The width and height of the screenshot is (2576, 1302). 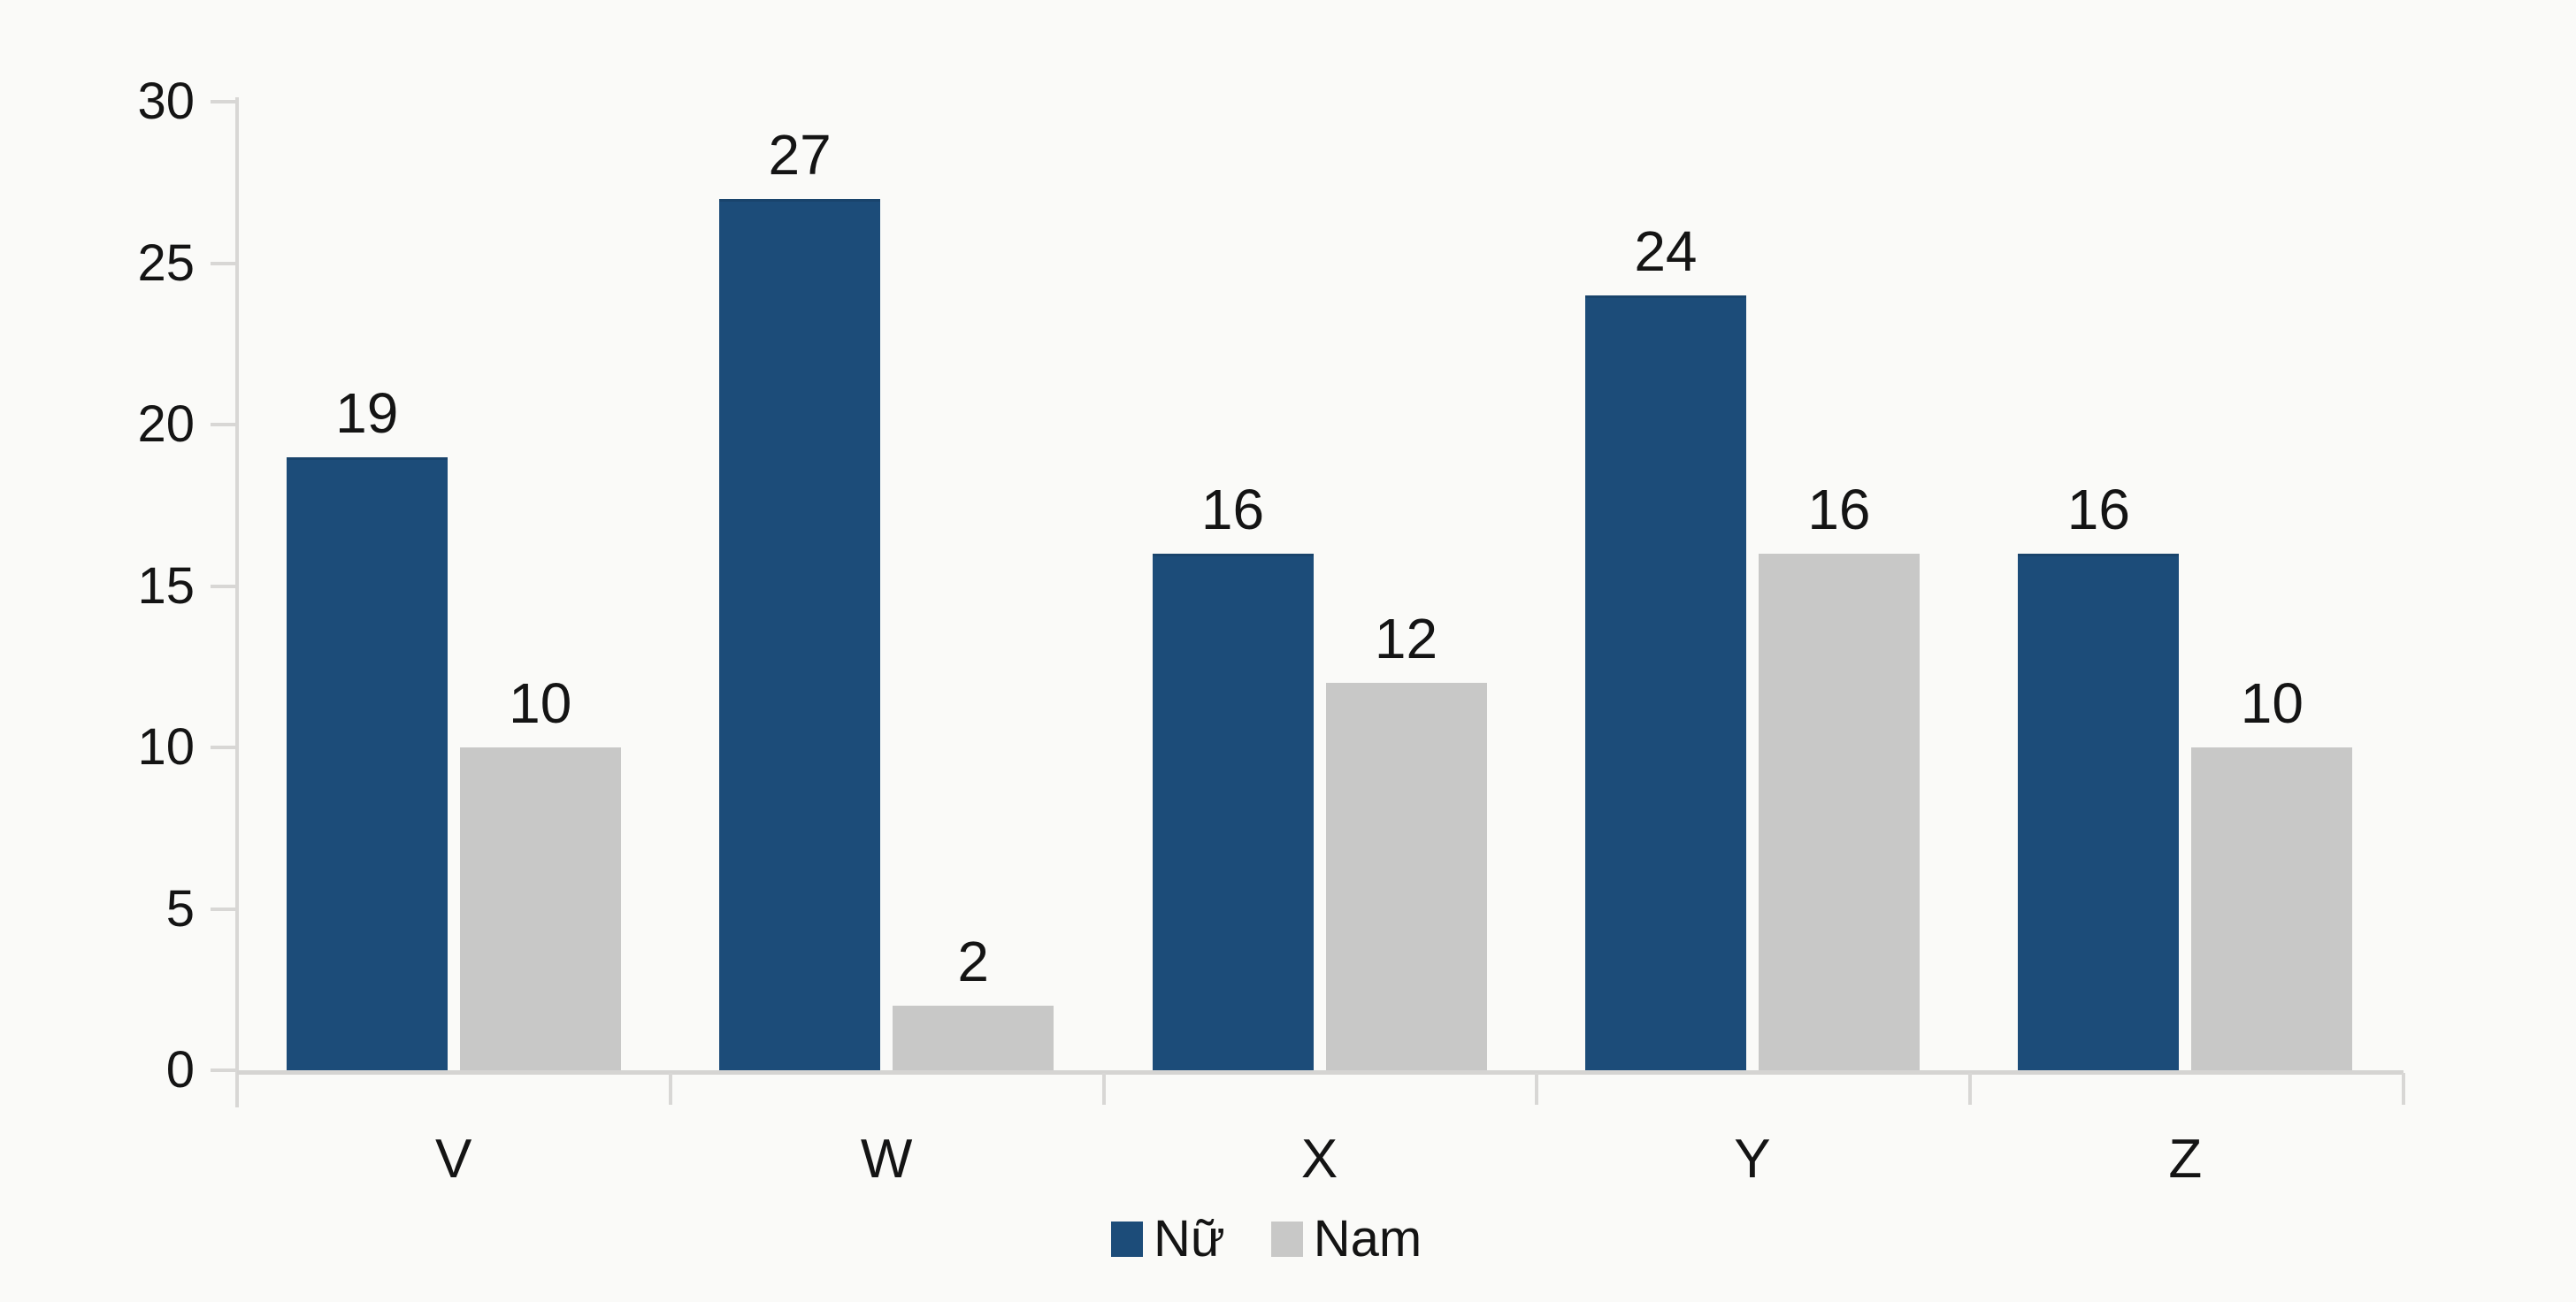 What do you see at coordinates (973, 1001) in the screenshot?
I see `bar-column-Nam-W: 2` at bounding box center [973, 1001].